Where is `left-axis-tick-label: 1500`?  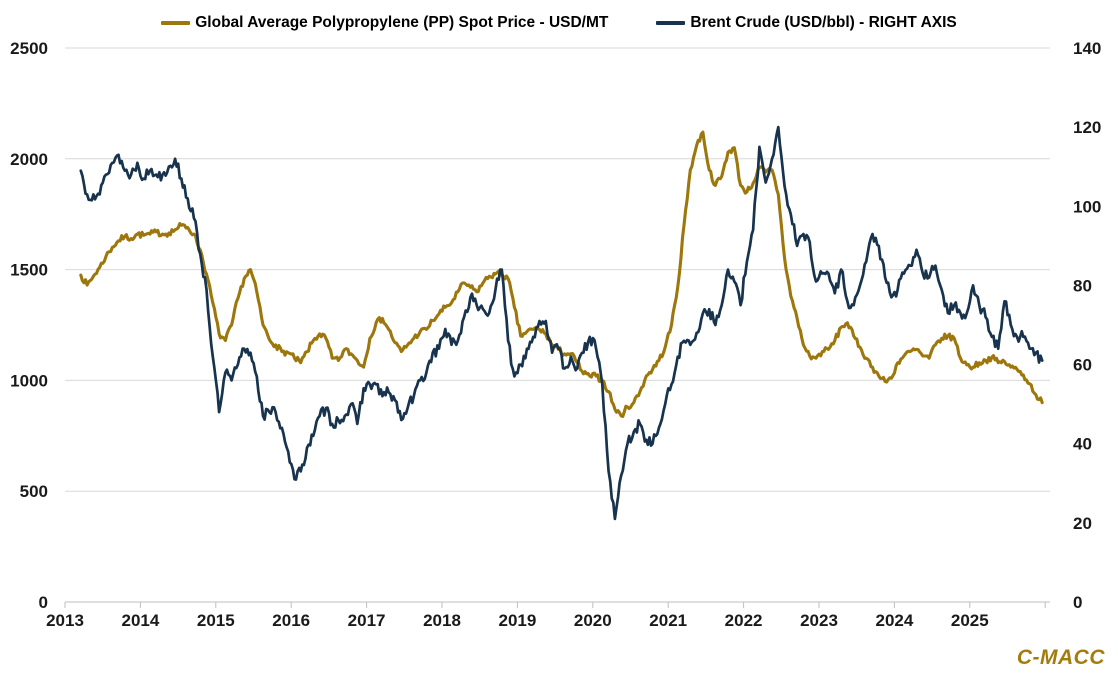 left-axis-tick-label: 1500 is located at coordinates (29, 270).